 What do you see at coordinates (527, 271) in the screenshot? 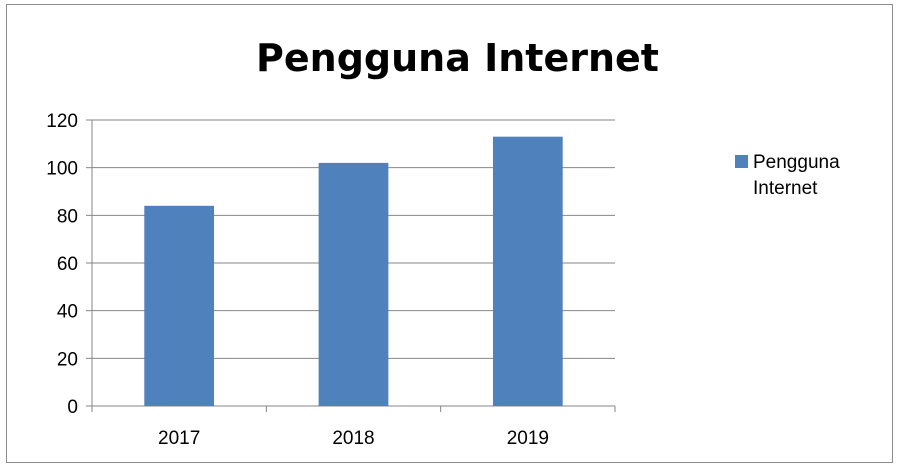
I see `bar-2019` at bounding box center [527, 271].